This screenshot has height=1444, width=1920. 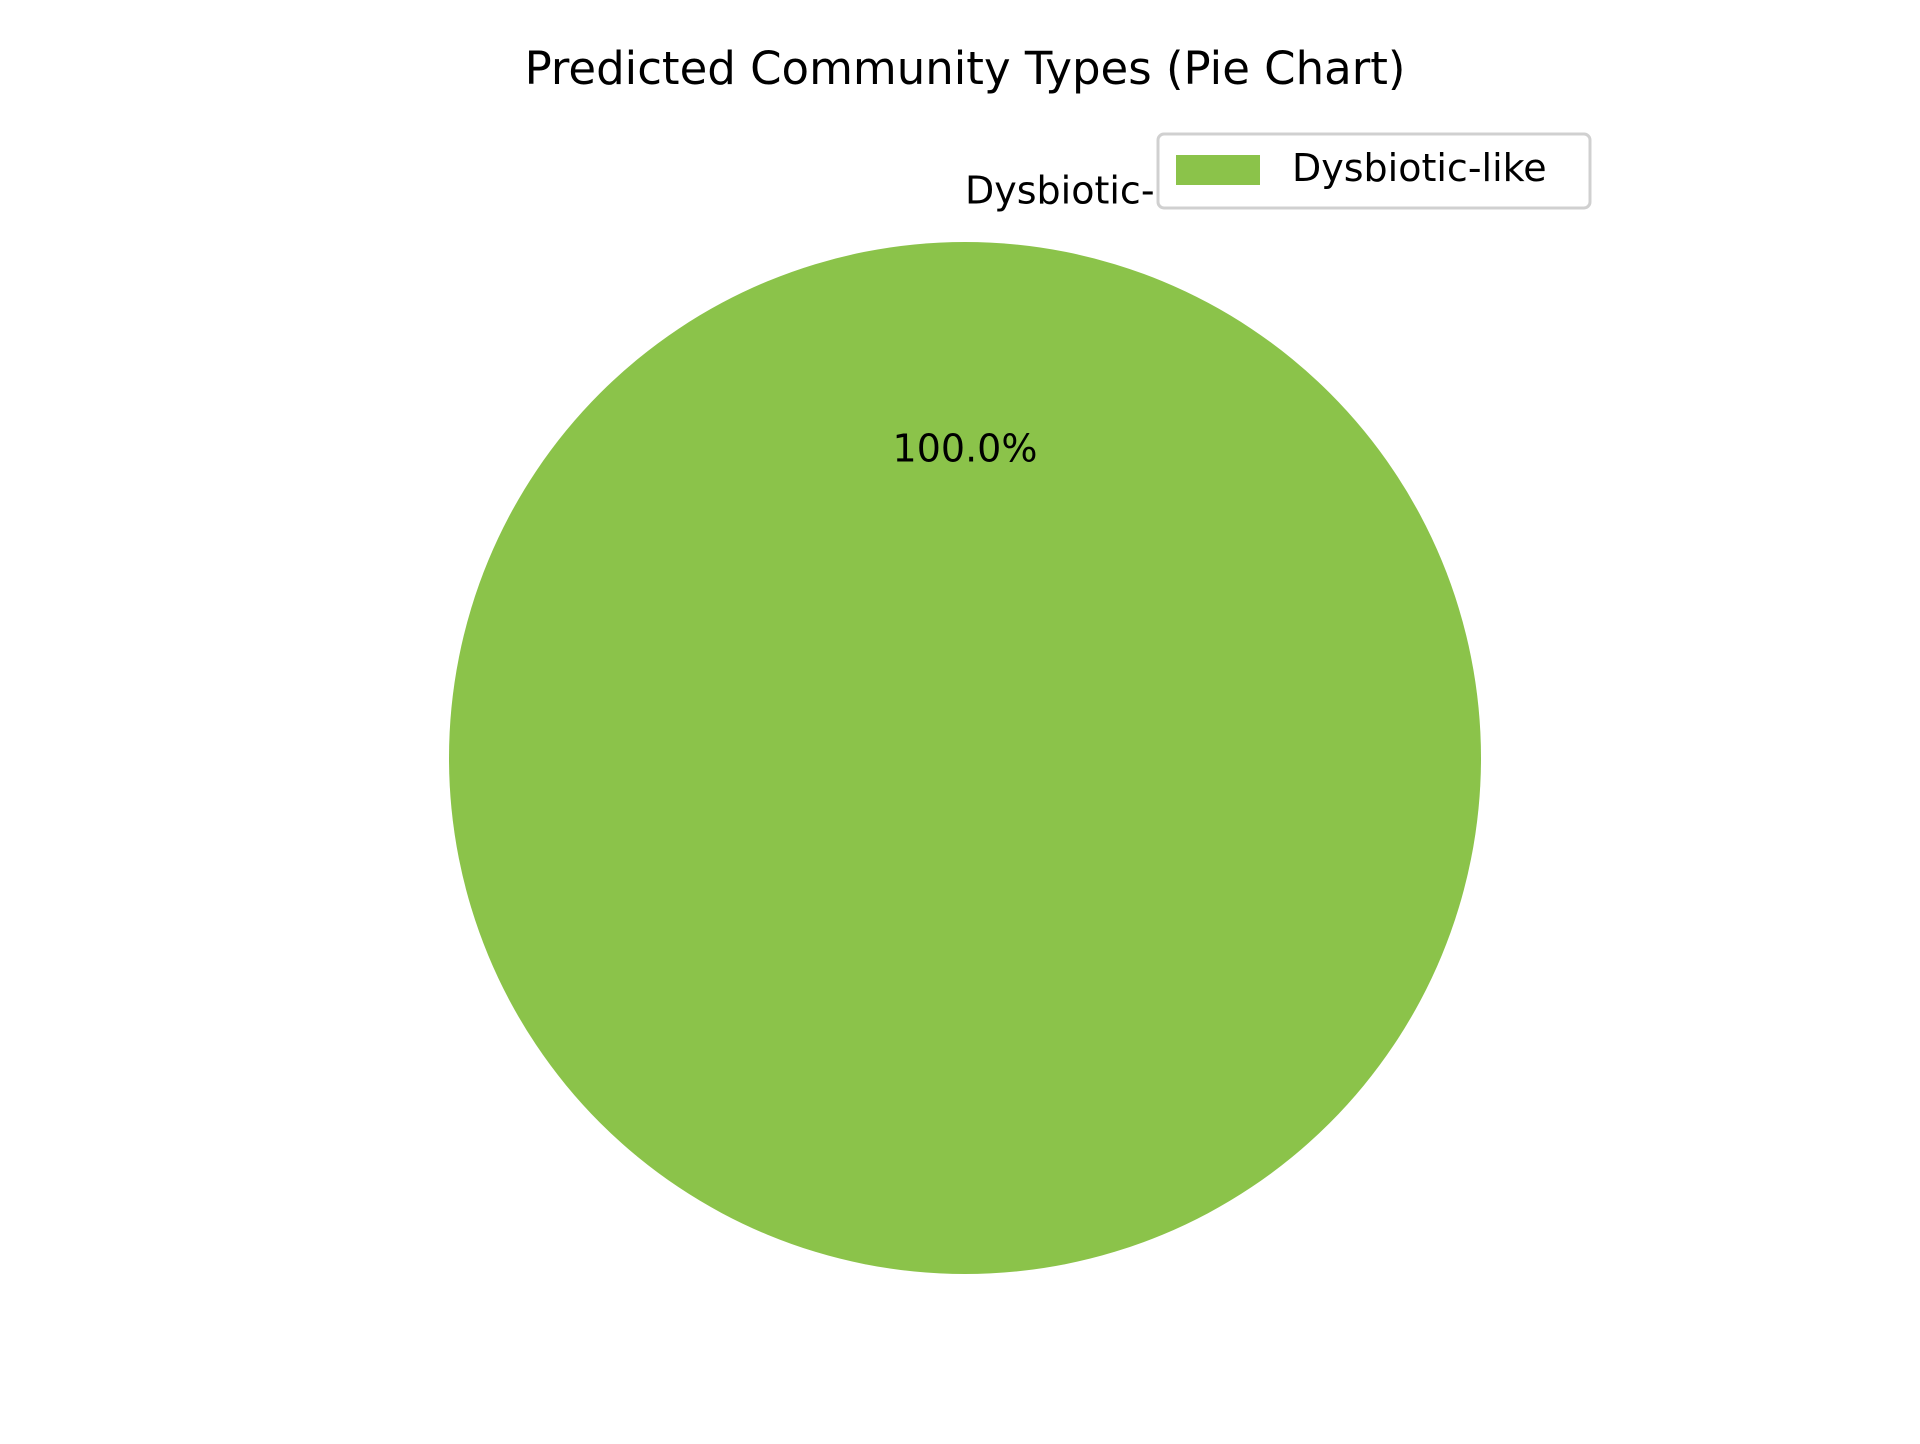 What do you see at coordinates (1218, 170) in the screenshot?
I see `legend-swatch` at bounding box center [1218, 170].